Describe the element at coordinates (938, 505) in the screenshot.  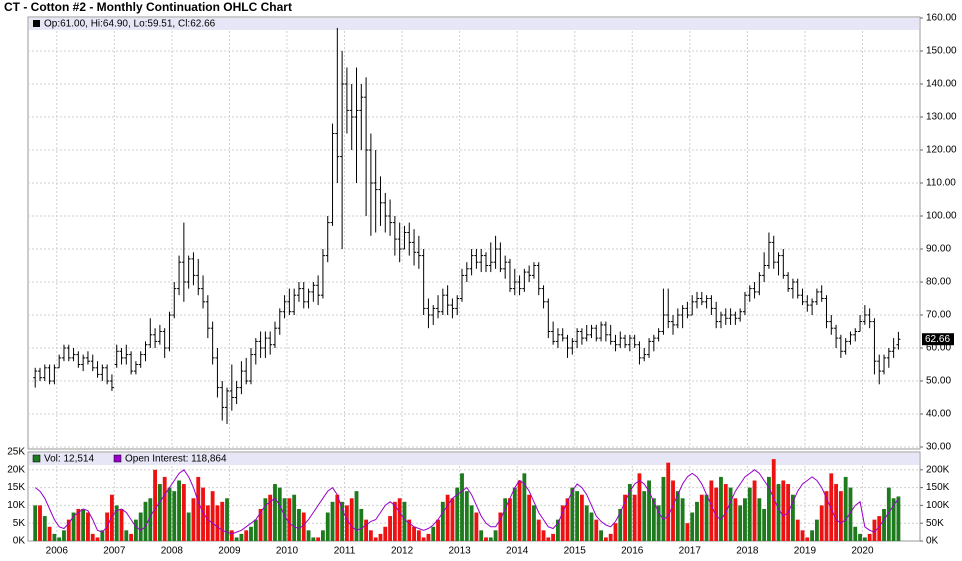
I see `y2-tick-label: 100K` at that location.